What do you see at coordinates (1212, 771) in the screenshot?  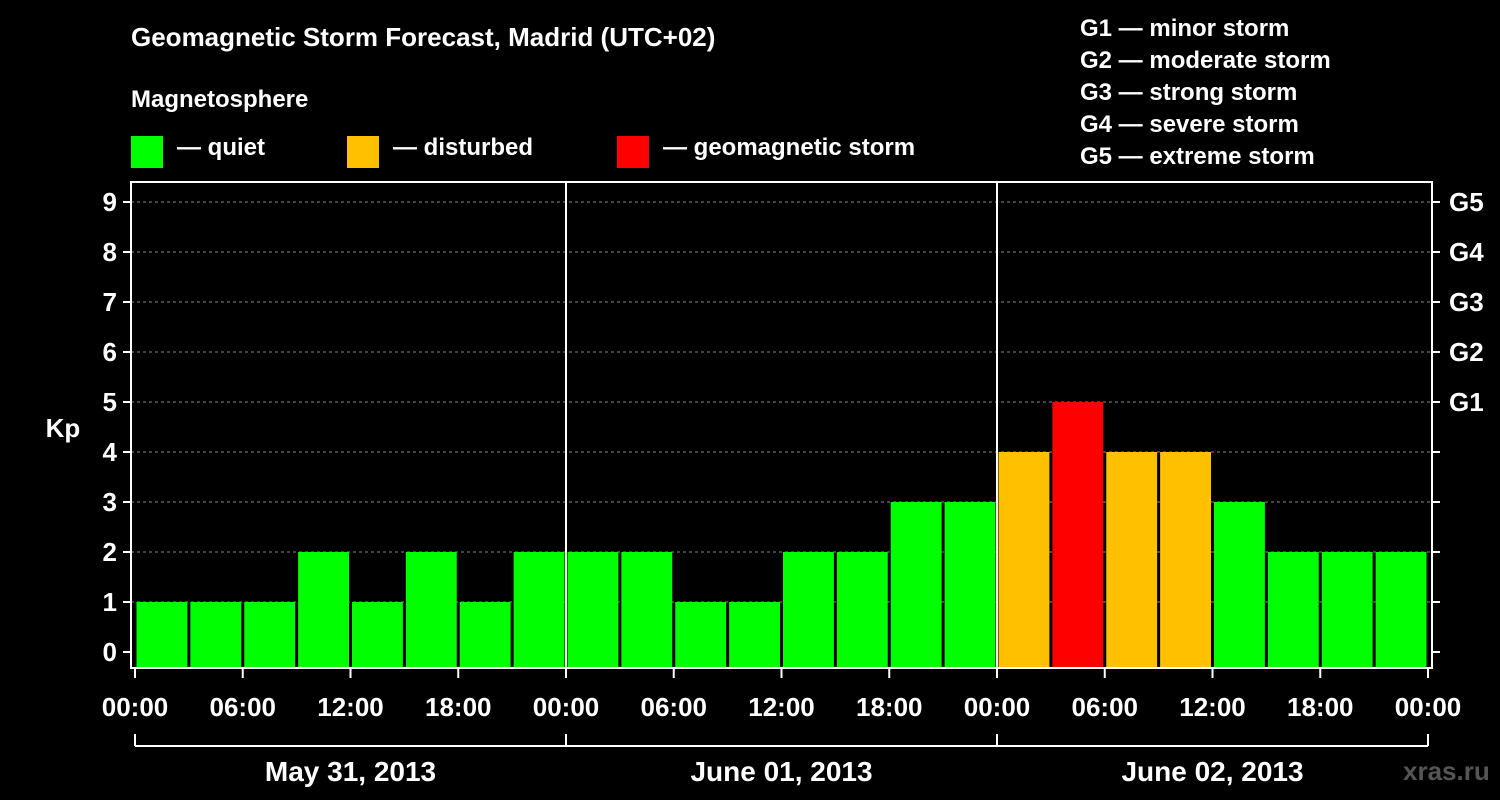 I see `date-label: June 02, 2013` at bounding box center [1212, 771].